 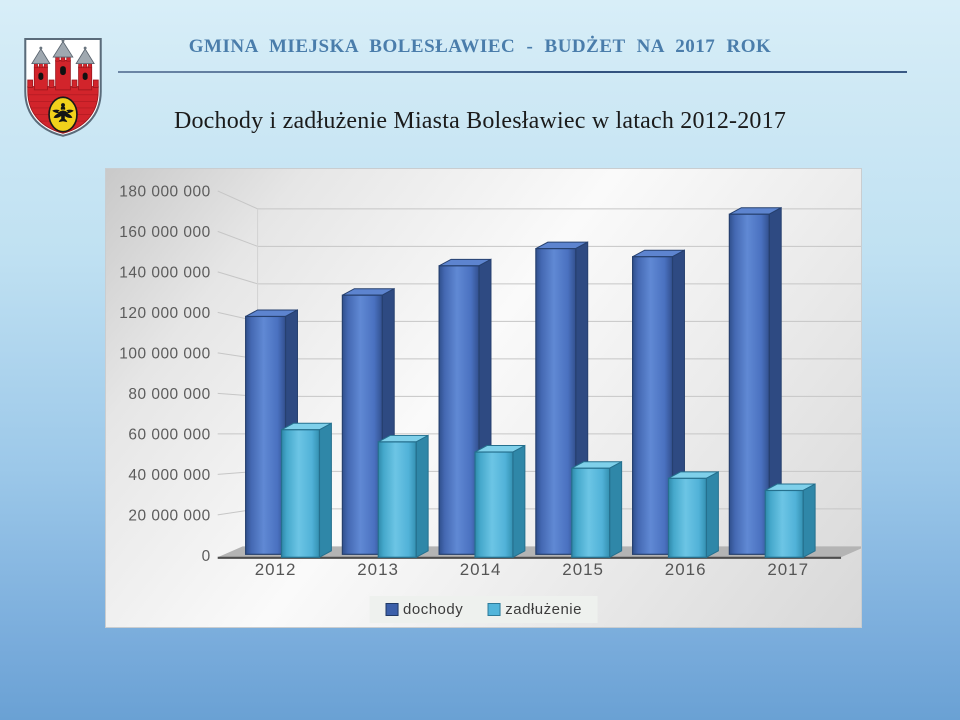 I want to click on gridline, so click(x=539, y=200).